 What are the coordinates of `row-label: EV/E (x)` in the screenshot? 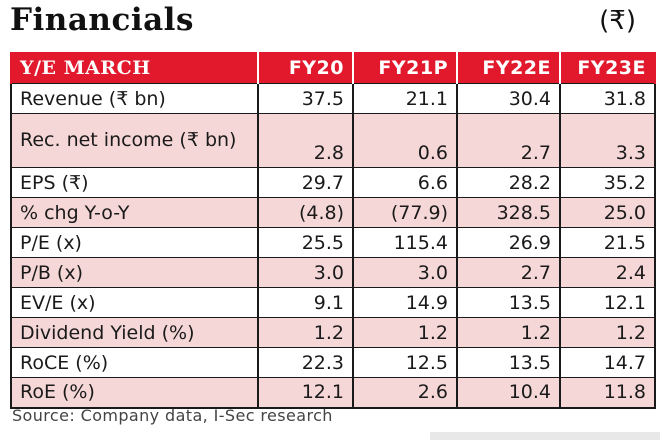 It's located at (134, 302).